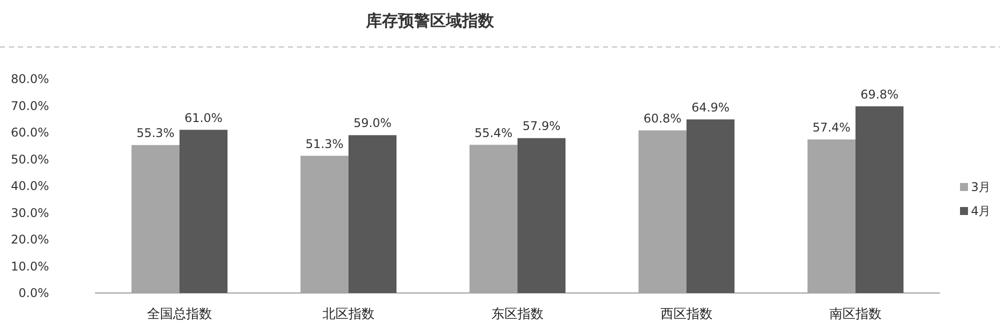 The width and height of the screenshot is (1000, 325). I want to click on data-label: 55.4%, so click(493, 133).